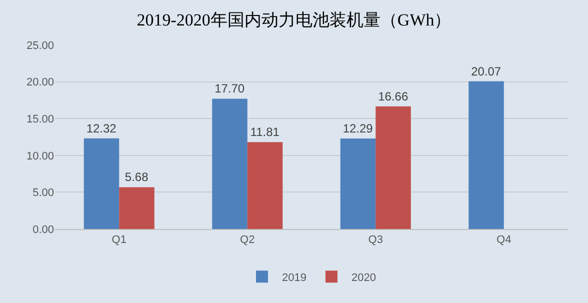 This screenshot has height=303, width=588. I want to click on x-tick-label: Q1, so click(119, 240).